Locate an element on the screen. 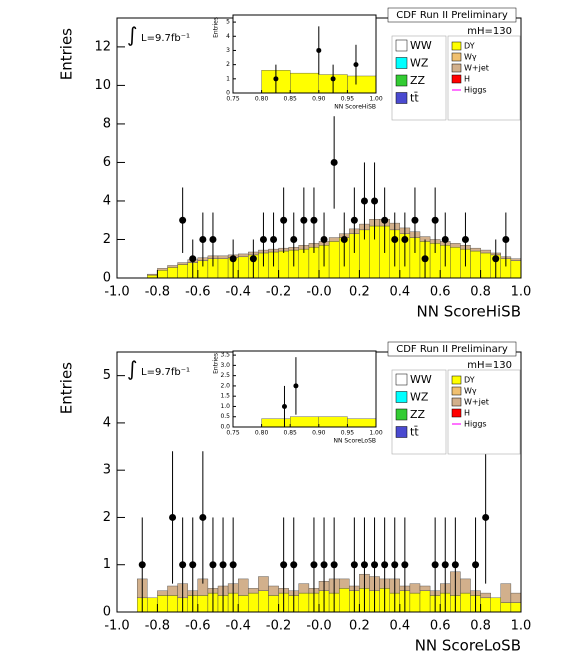 The width and height of the screenshot is (567, 671). x-tick-label: 0.90 is located at coordinates (319, 433).